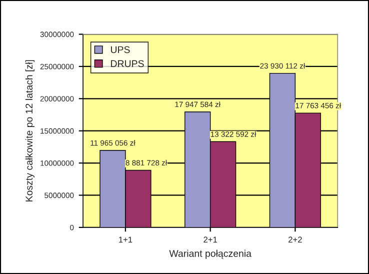  I want to click on x-axis-title: Wariant połączenia, so click(210, 254).